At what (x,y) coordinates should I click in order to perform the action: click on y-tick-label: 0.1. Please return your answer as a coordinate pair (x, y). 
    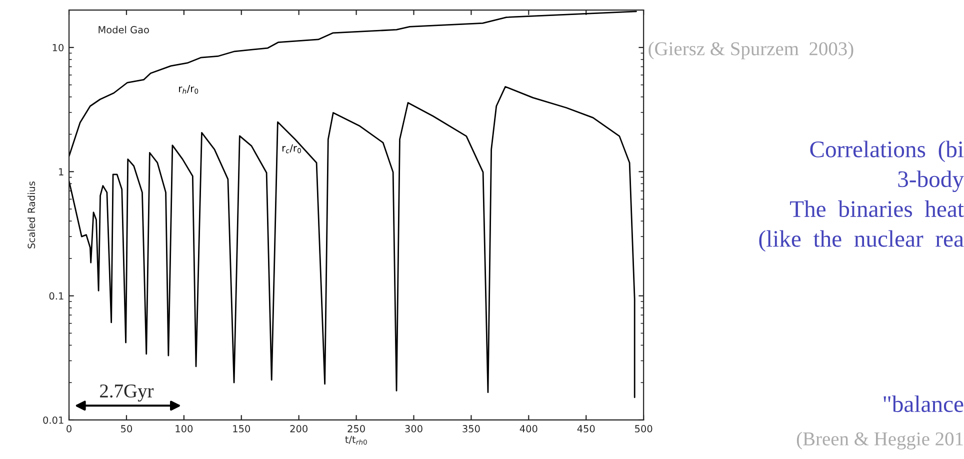
    Looking at the image, I should click on (56, 296).